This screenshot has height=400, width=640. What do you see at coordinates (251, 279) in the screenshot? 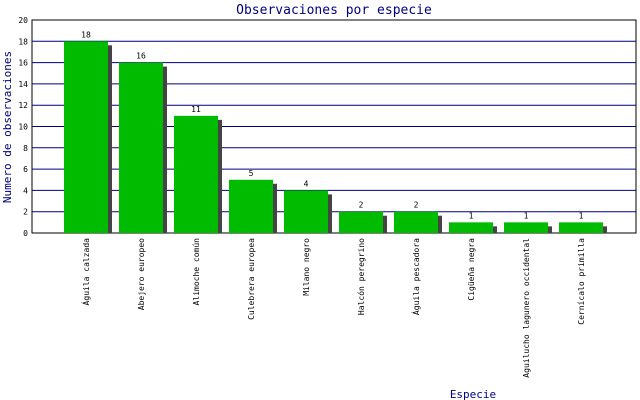
I see `x-tick-label: Culebrera europea` at bounding box center [251, 279].